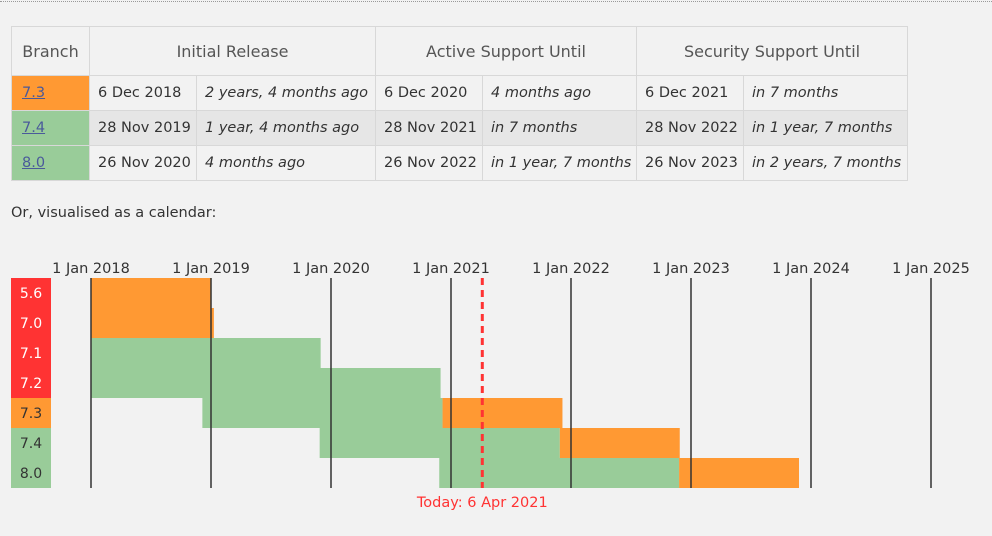  I want to click on year-label: 1 Jan 2021, so click(451, 269).